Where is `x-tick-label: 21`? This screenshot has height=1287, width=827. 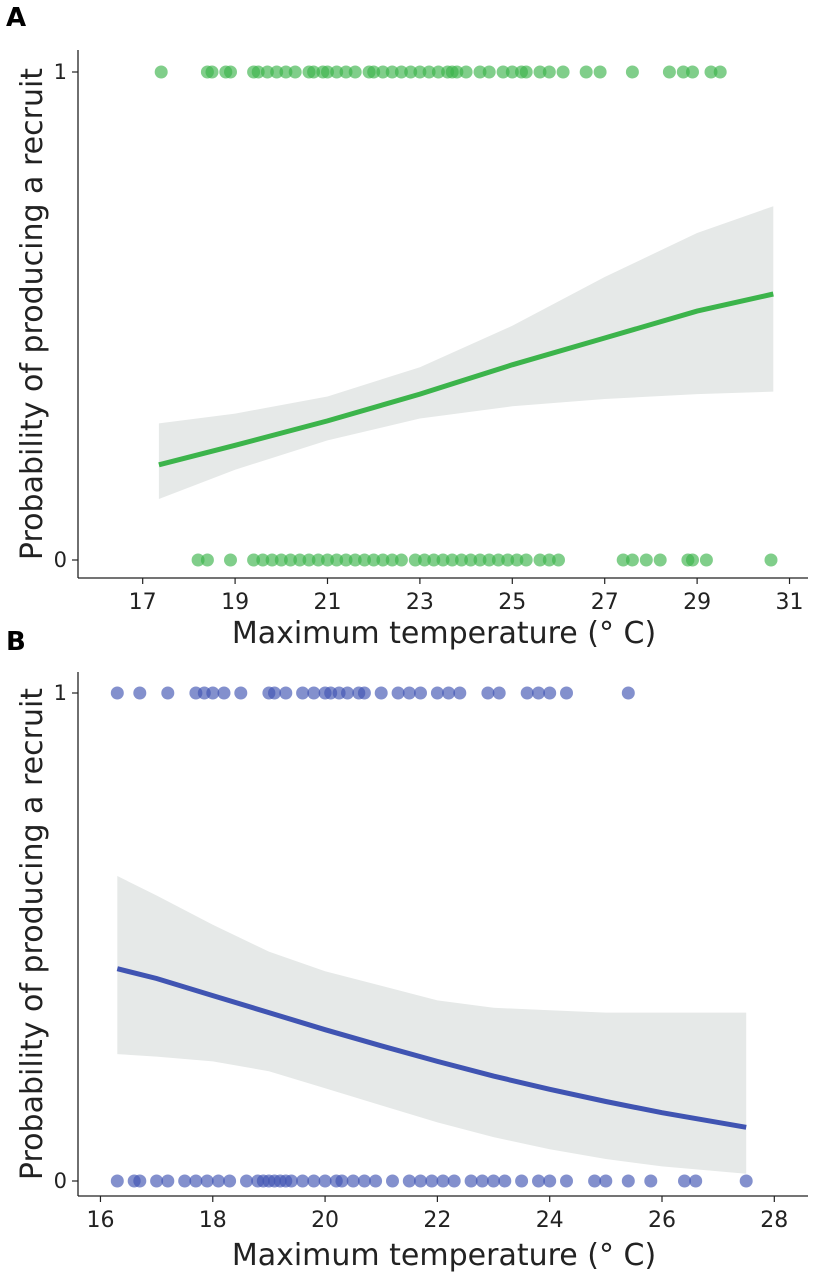
x-tick-label: 21 is located at coordinates (327, 602).